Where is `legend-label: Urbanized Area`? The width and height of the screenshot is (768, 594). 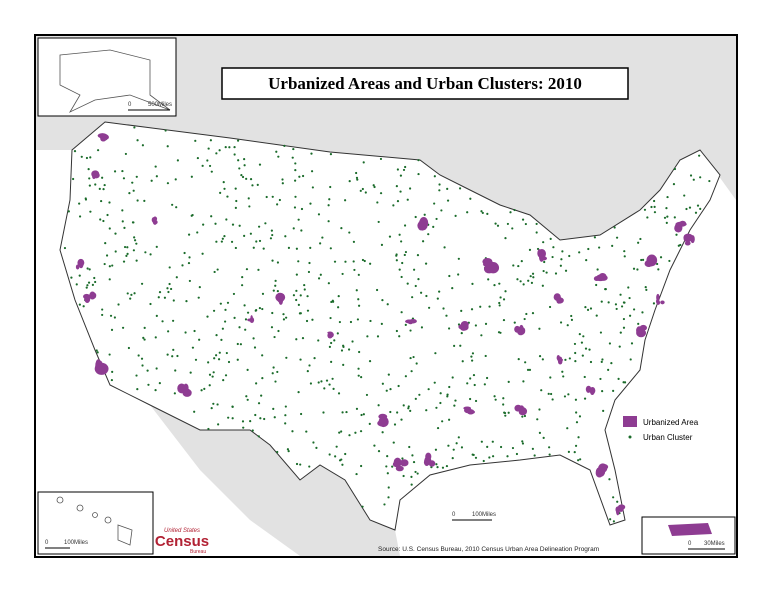 legend-label: Urbanized Area is located at coordinates (671, 422).